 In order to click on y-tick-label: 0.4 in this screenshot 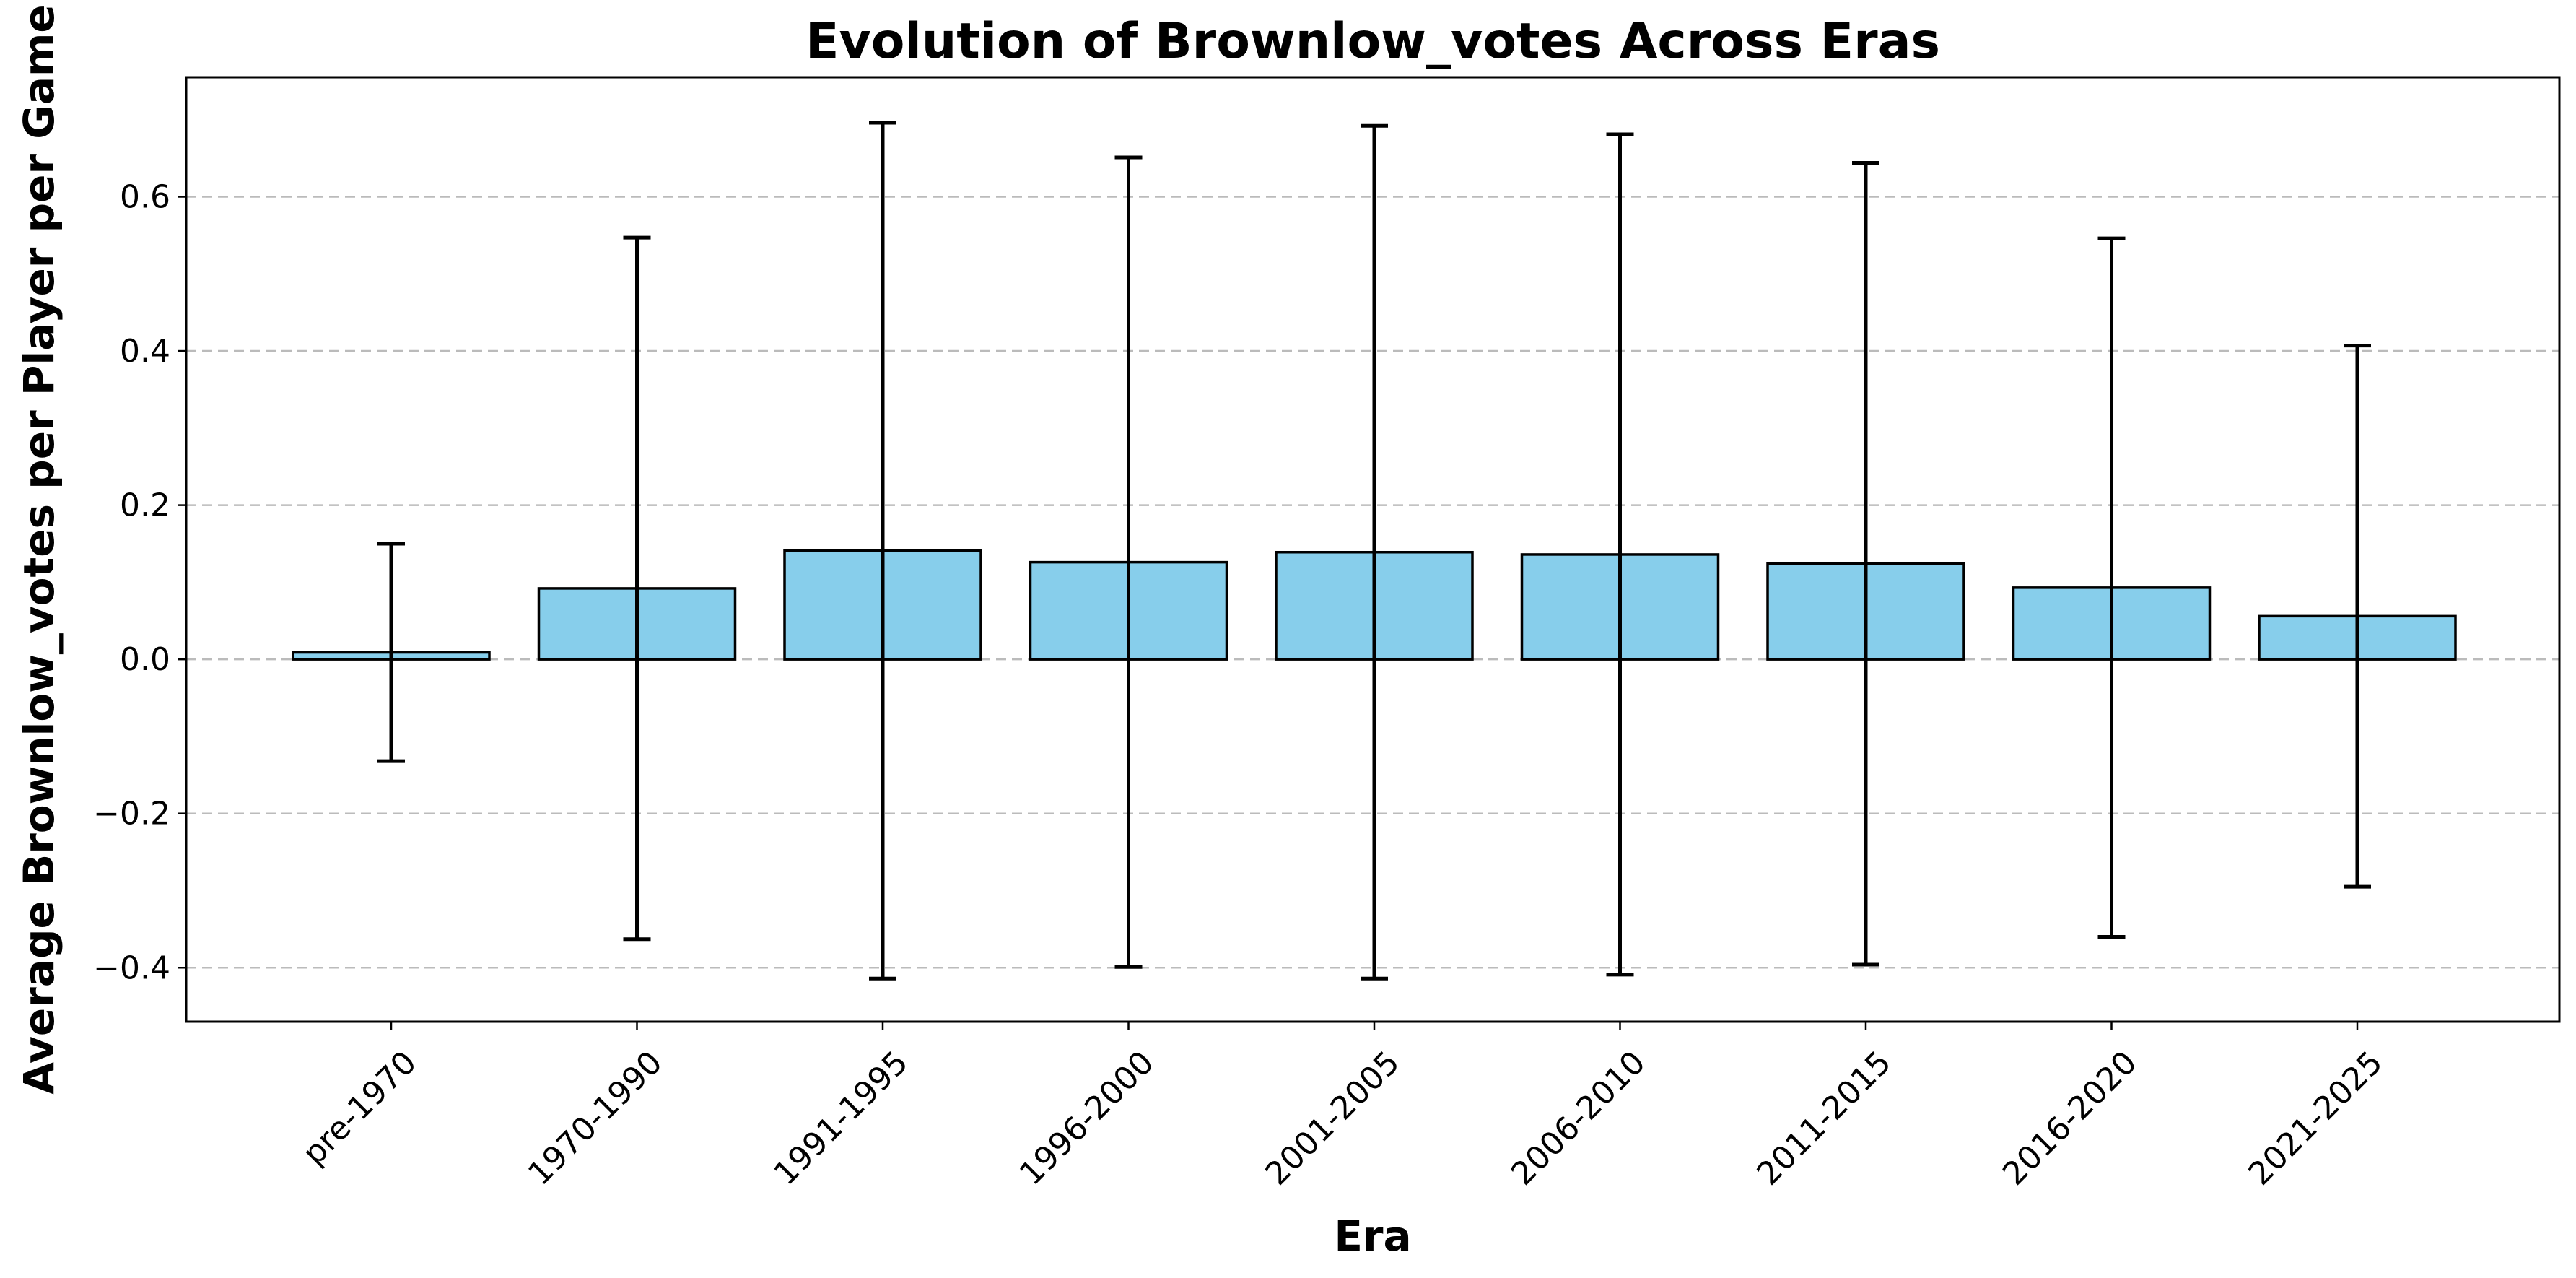, I will do `click(145, 351)`.